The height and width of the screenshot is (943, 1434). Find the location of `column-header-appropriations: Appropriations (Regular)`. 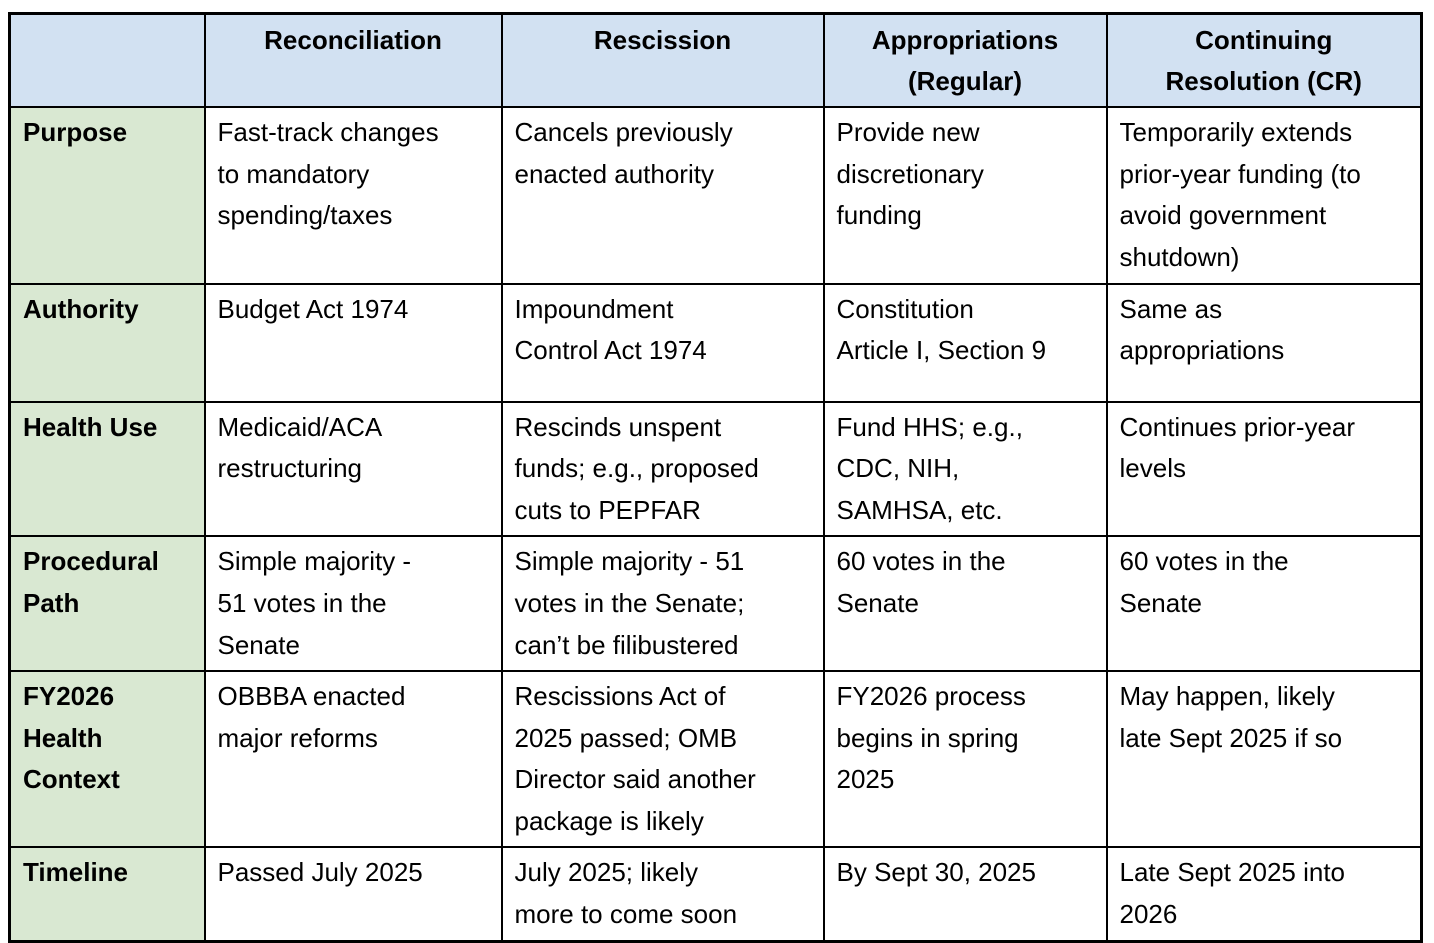

column-header-appropriations: Appropriations (Regular) is located at coordinates (965, 60).